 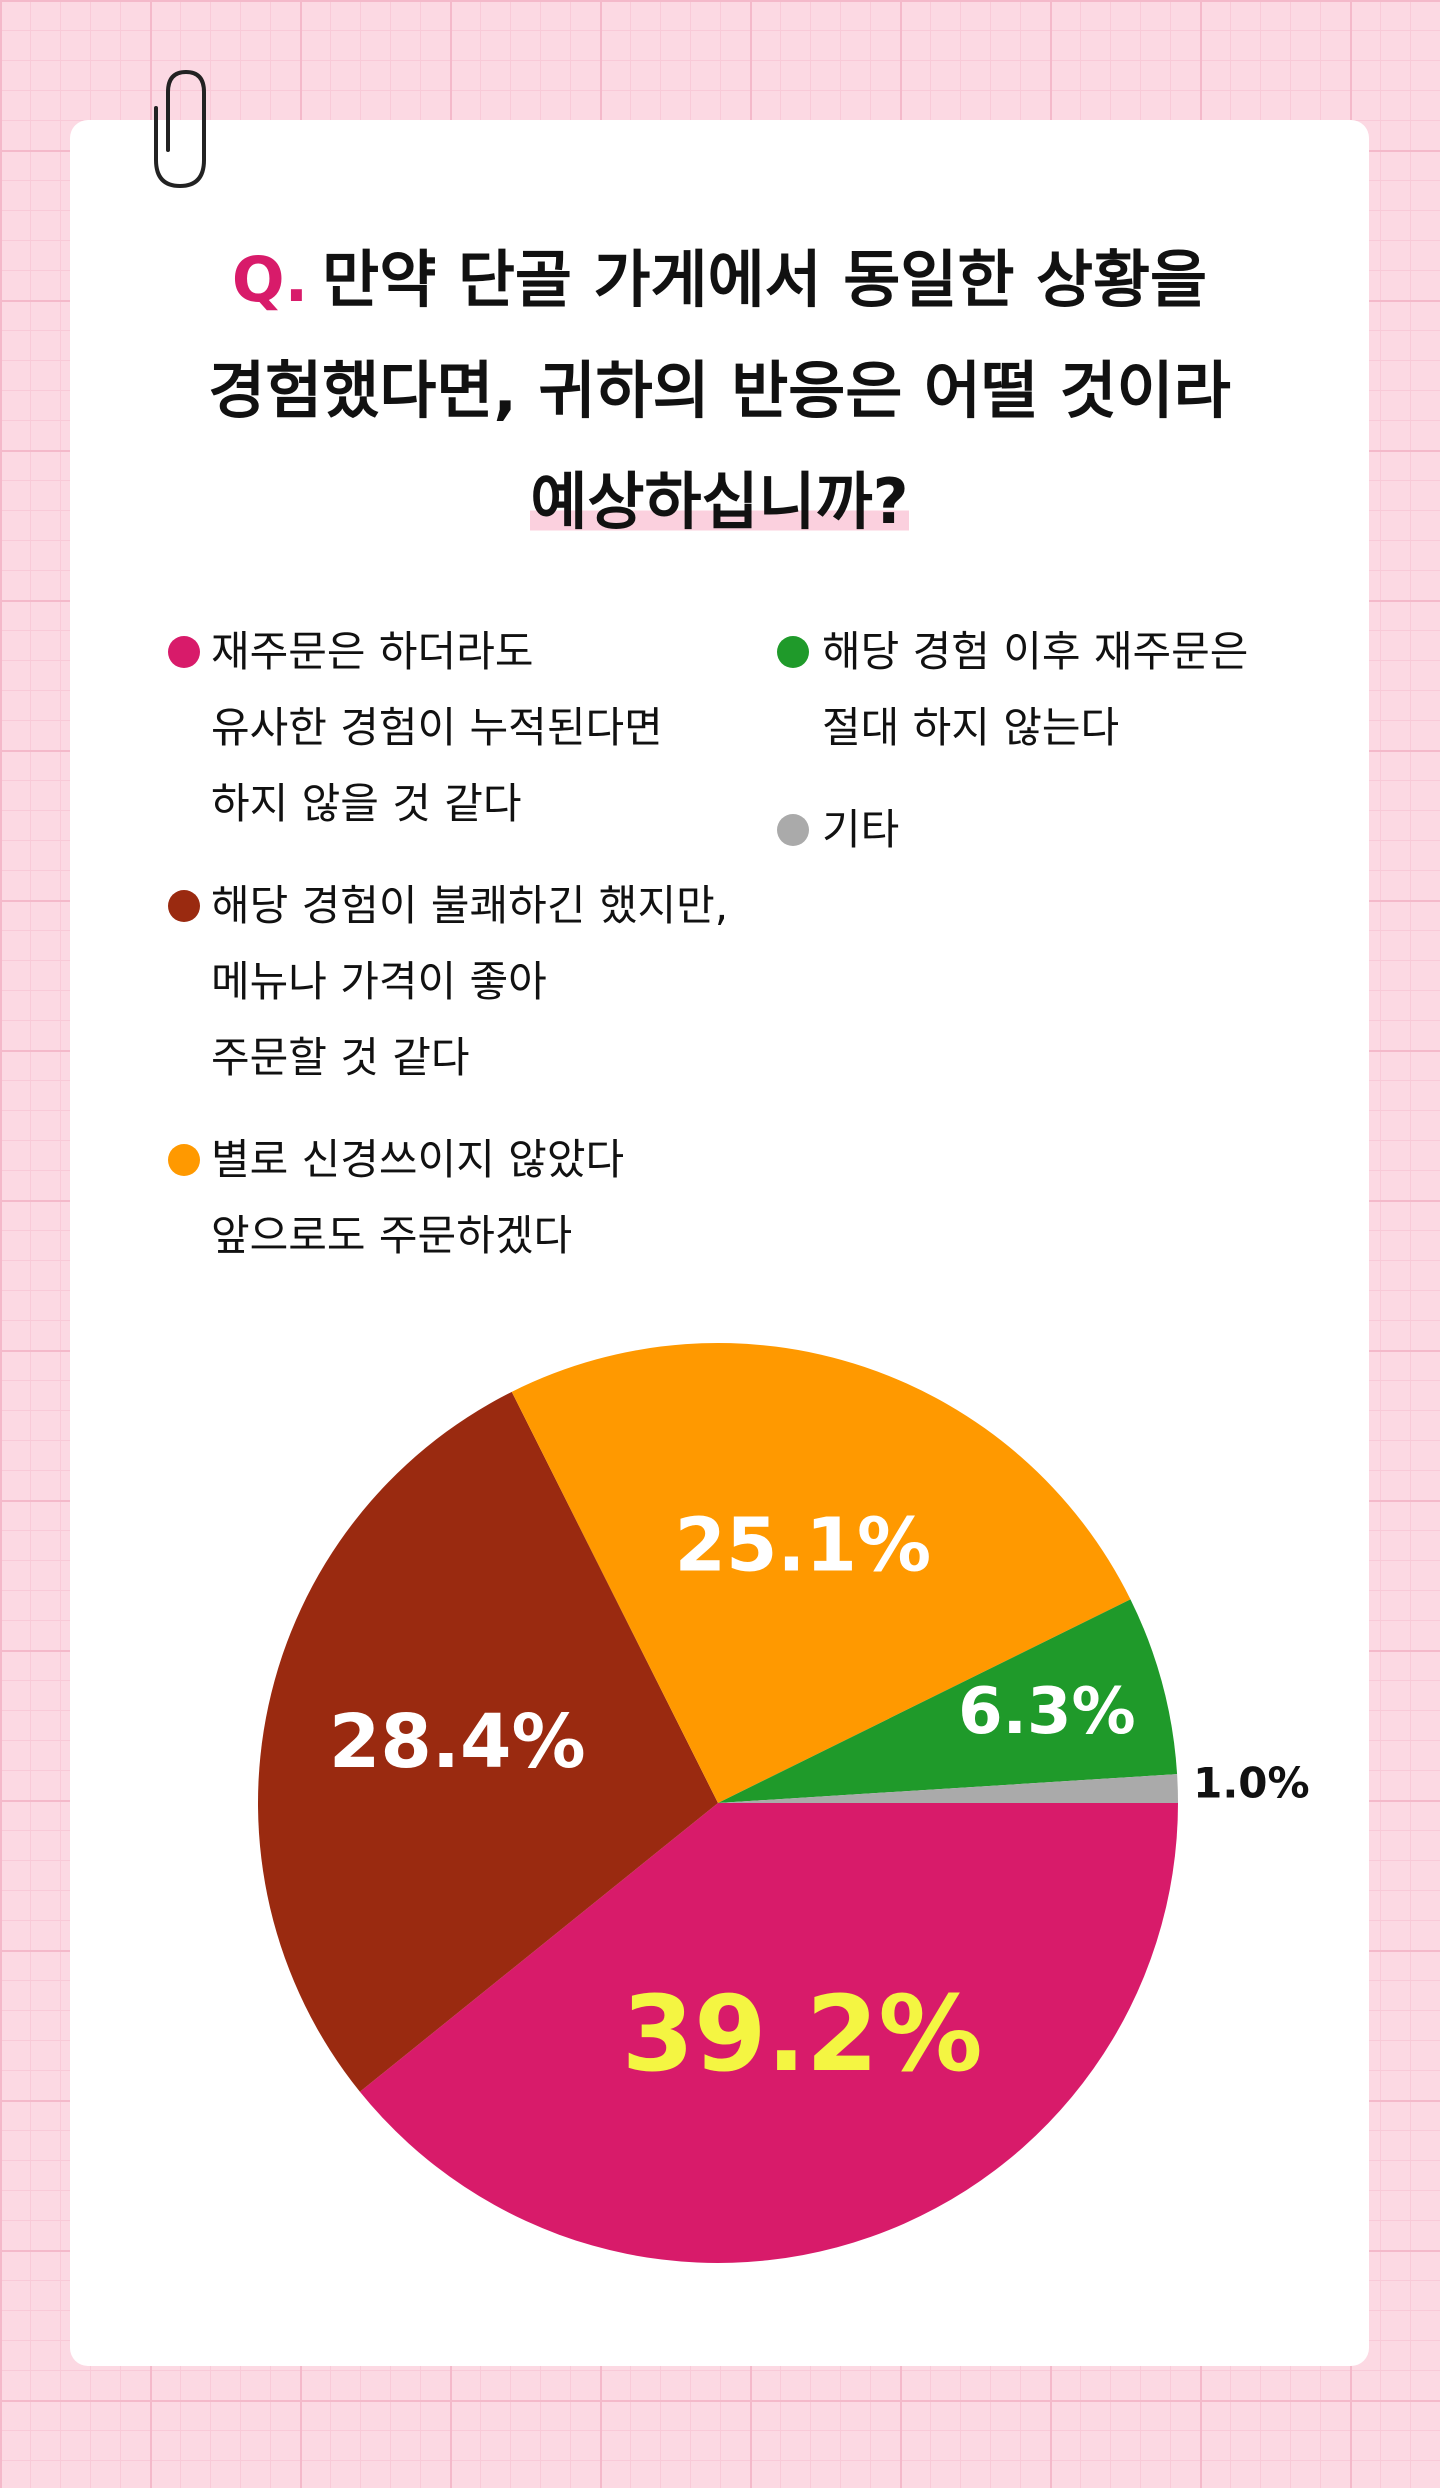 I want to click on title-text: 예상하십니까?, so click(x=719, y=501).